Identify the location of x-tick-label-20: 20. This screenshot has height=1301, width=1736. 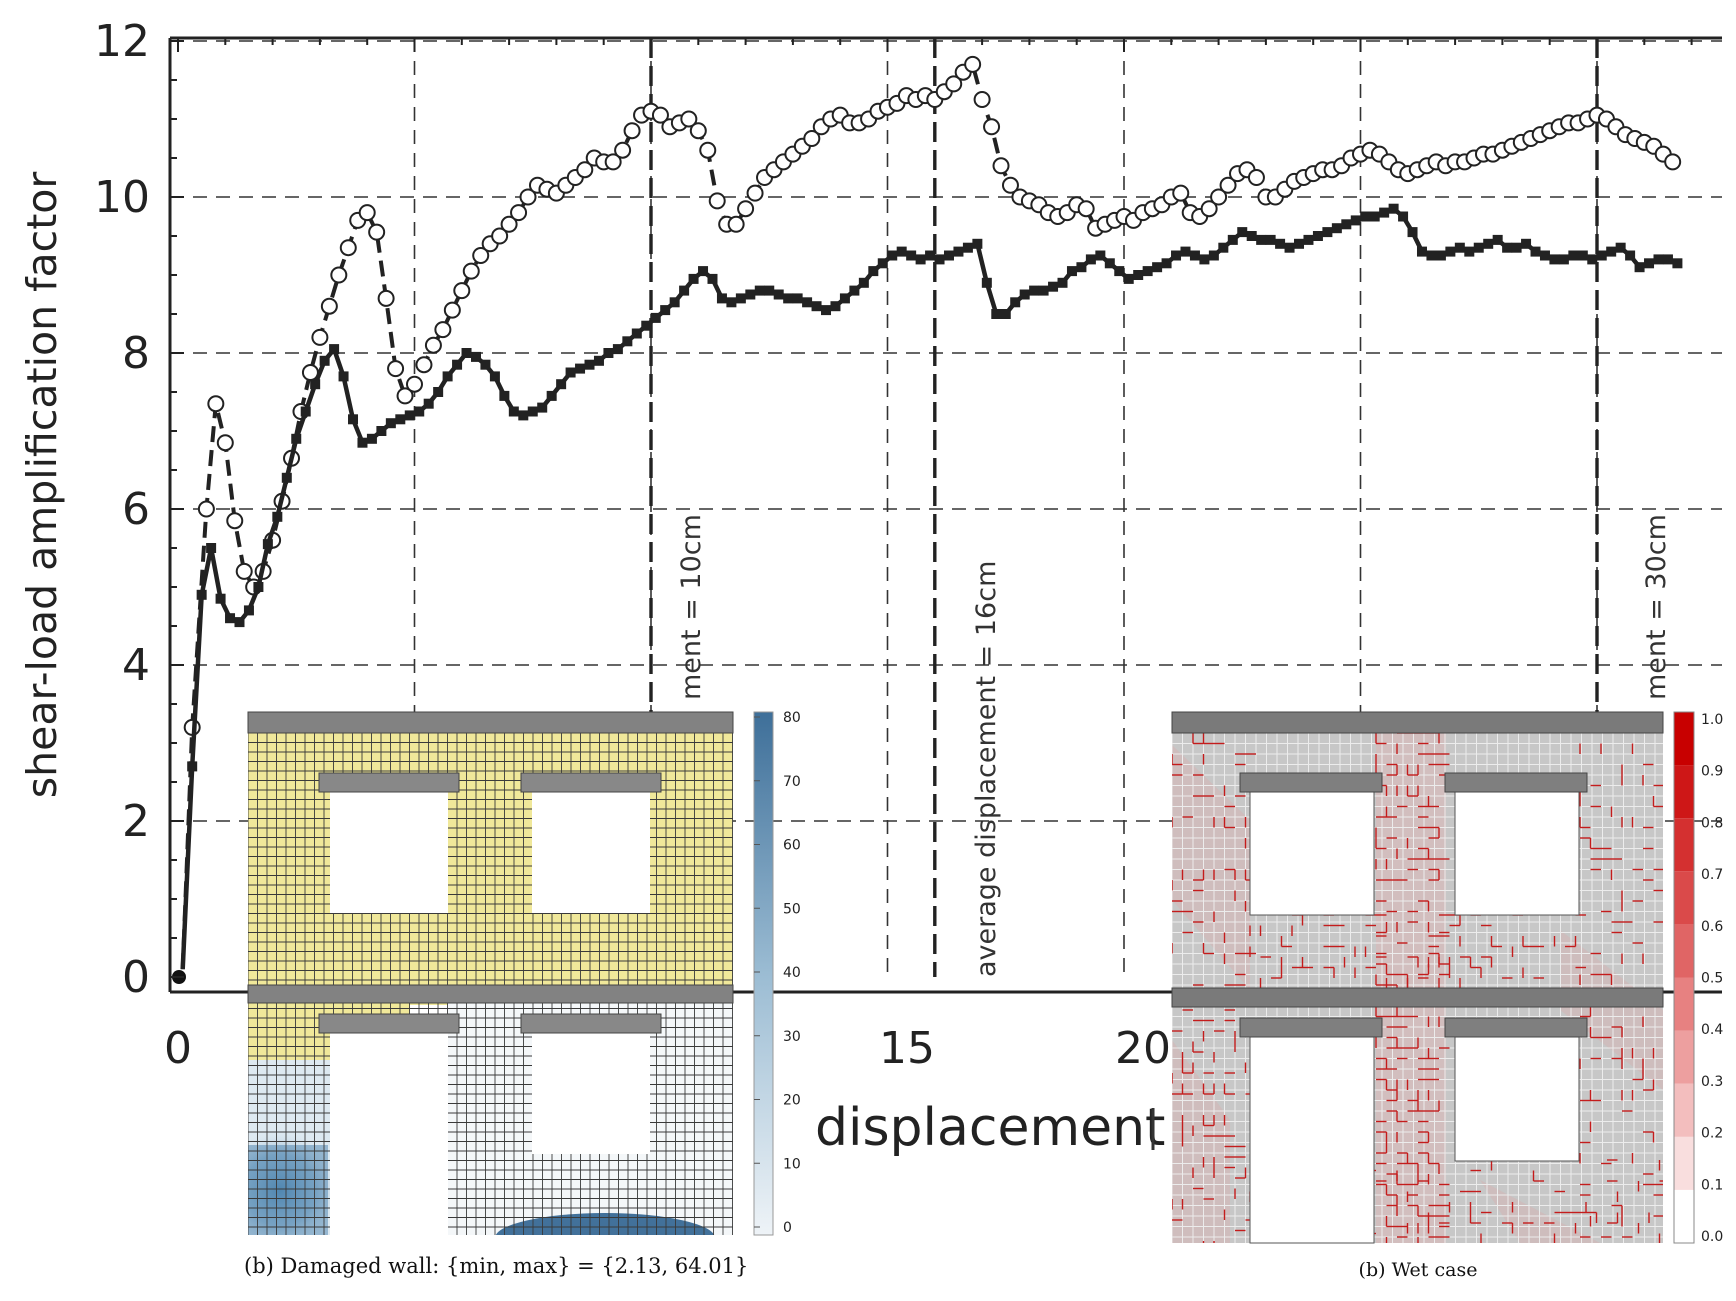
(1143, 1048).